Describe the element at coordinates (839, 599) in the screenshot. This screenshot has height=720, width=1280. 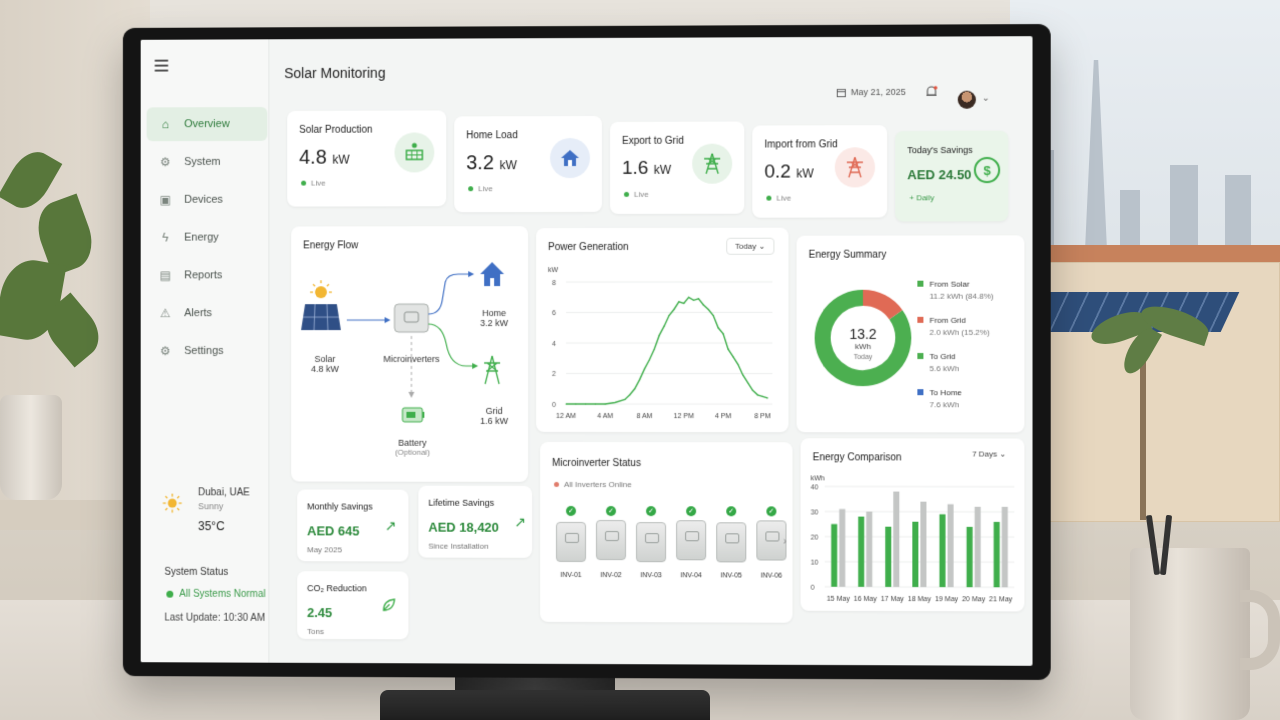
I see `x-tick-label: 15 May` at that location.